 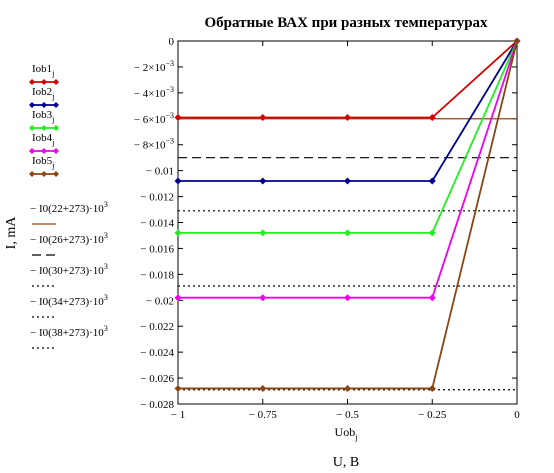 I want to click on y-tick-label: − 0.01, so click(x=160, y=172).